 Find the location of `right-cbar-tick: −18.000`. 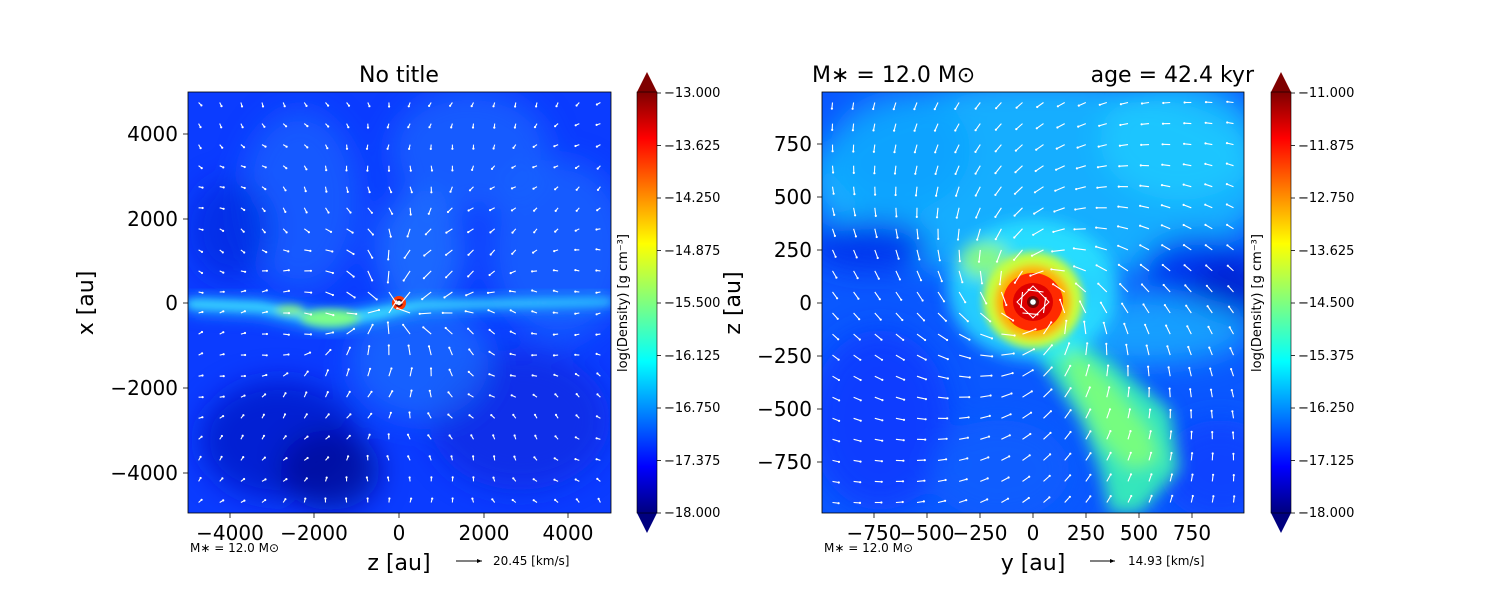

right-cbar-tick: −18.000 is located at coordinates (1326, 513).